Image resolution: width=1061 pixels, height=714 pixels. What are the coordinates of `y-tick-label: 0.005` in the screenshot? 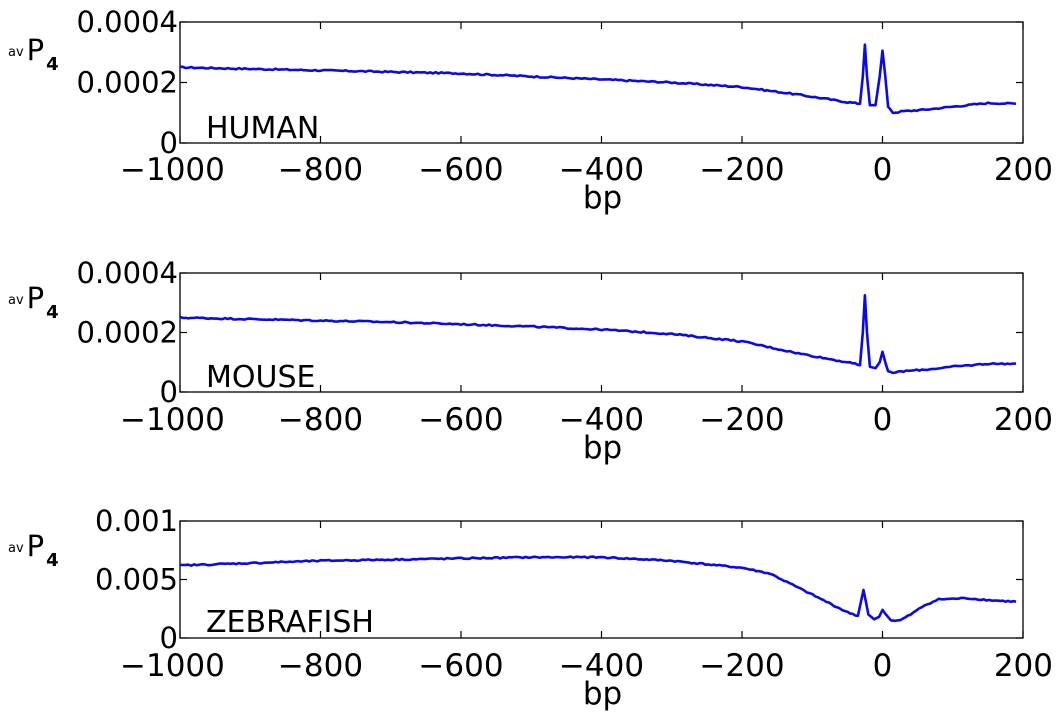 It's located at (136, 580).